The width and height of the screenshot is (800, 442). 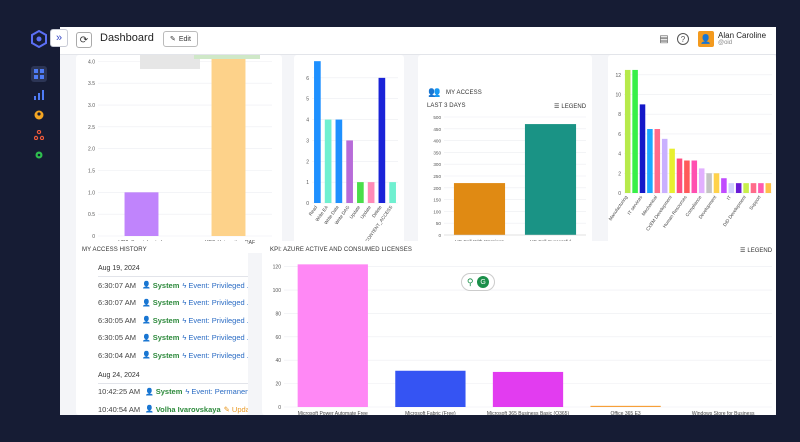 What do you see at coordinates (39, 135) in the screenshot?
I see `nav-network-icon` at bounding box center [39, 135].